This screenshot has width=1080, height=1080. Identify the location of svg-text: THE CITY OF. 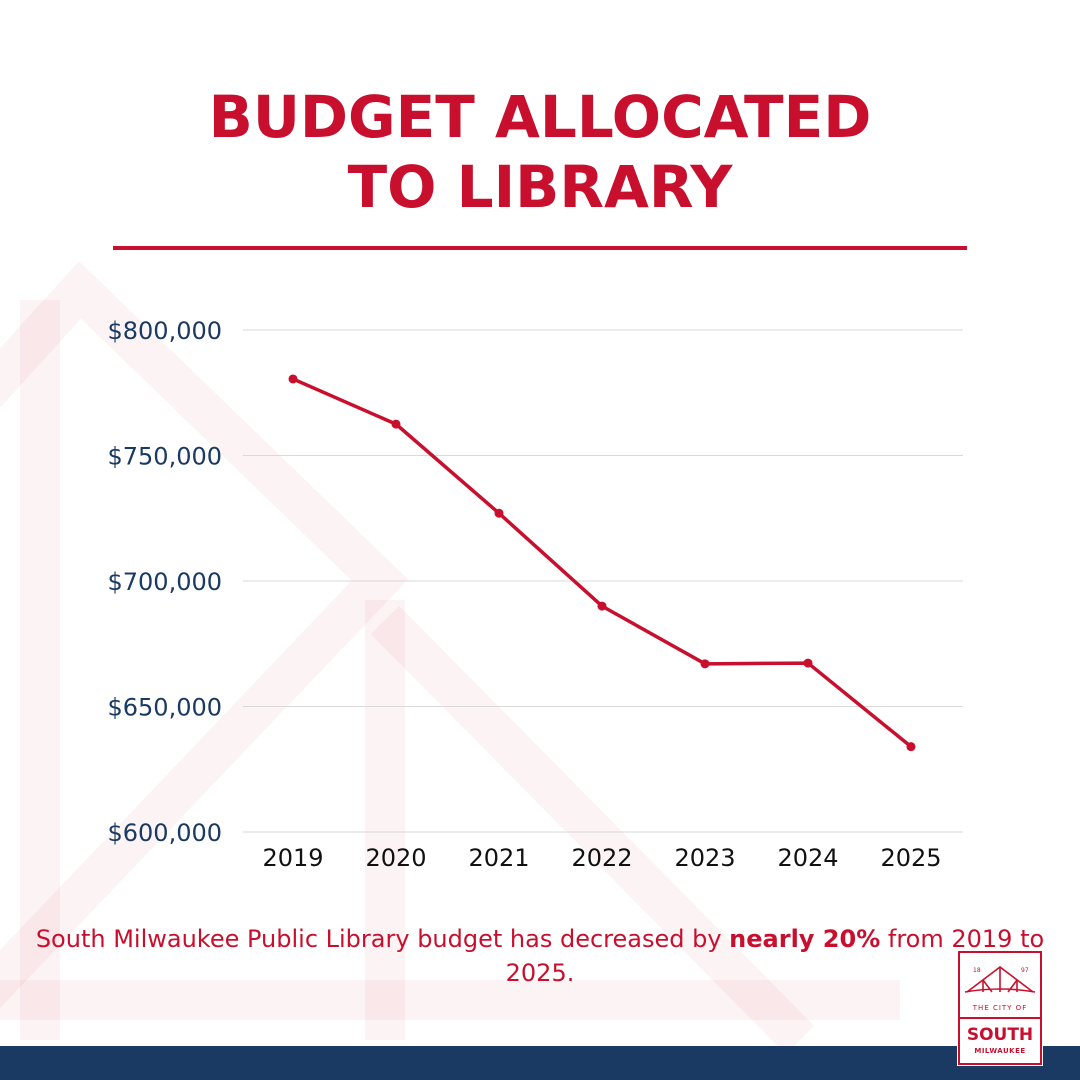
(999, 1008).